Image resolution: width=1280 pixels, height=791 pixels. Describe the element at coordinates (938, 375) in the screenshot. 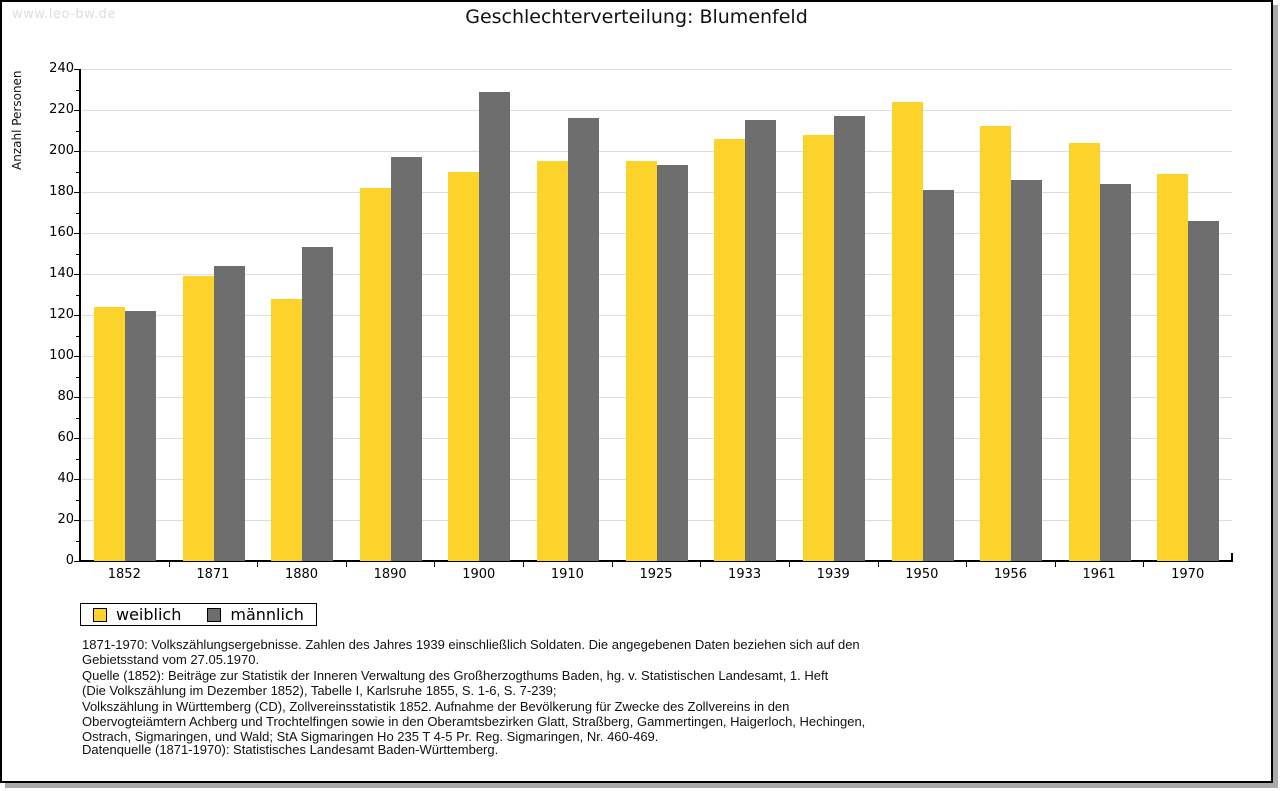

I see `bar-männlich-1950` at that location.